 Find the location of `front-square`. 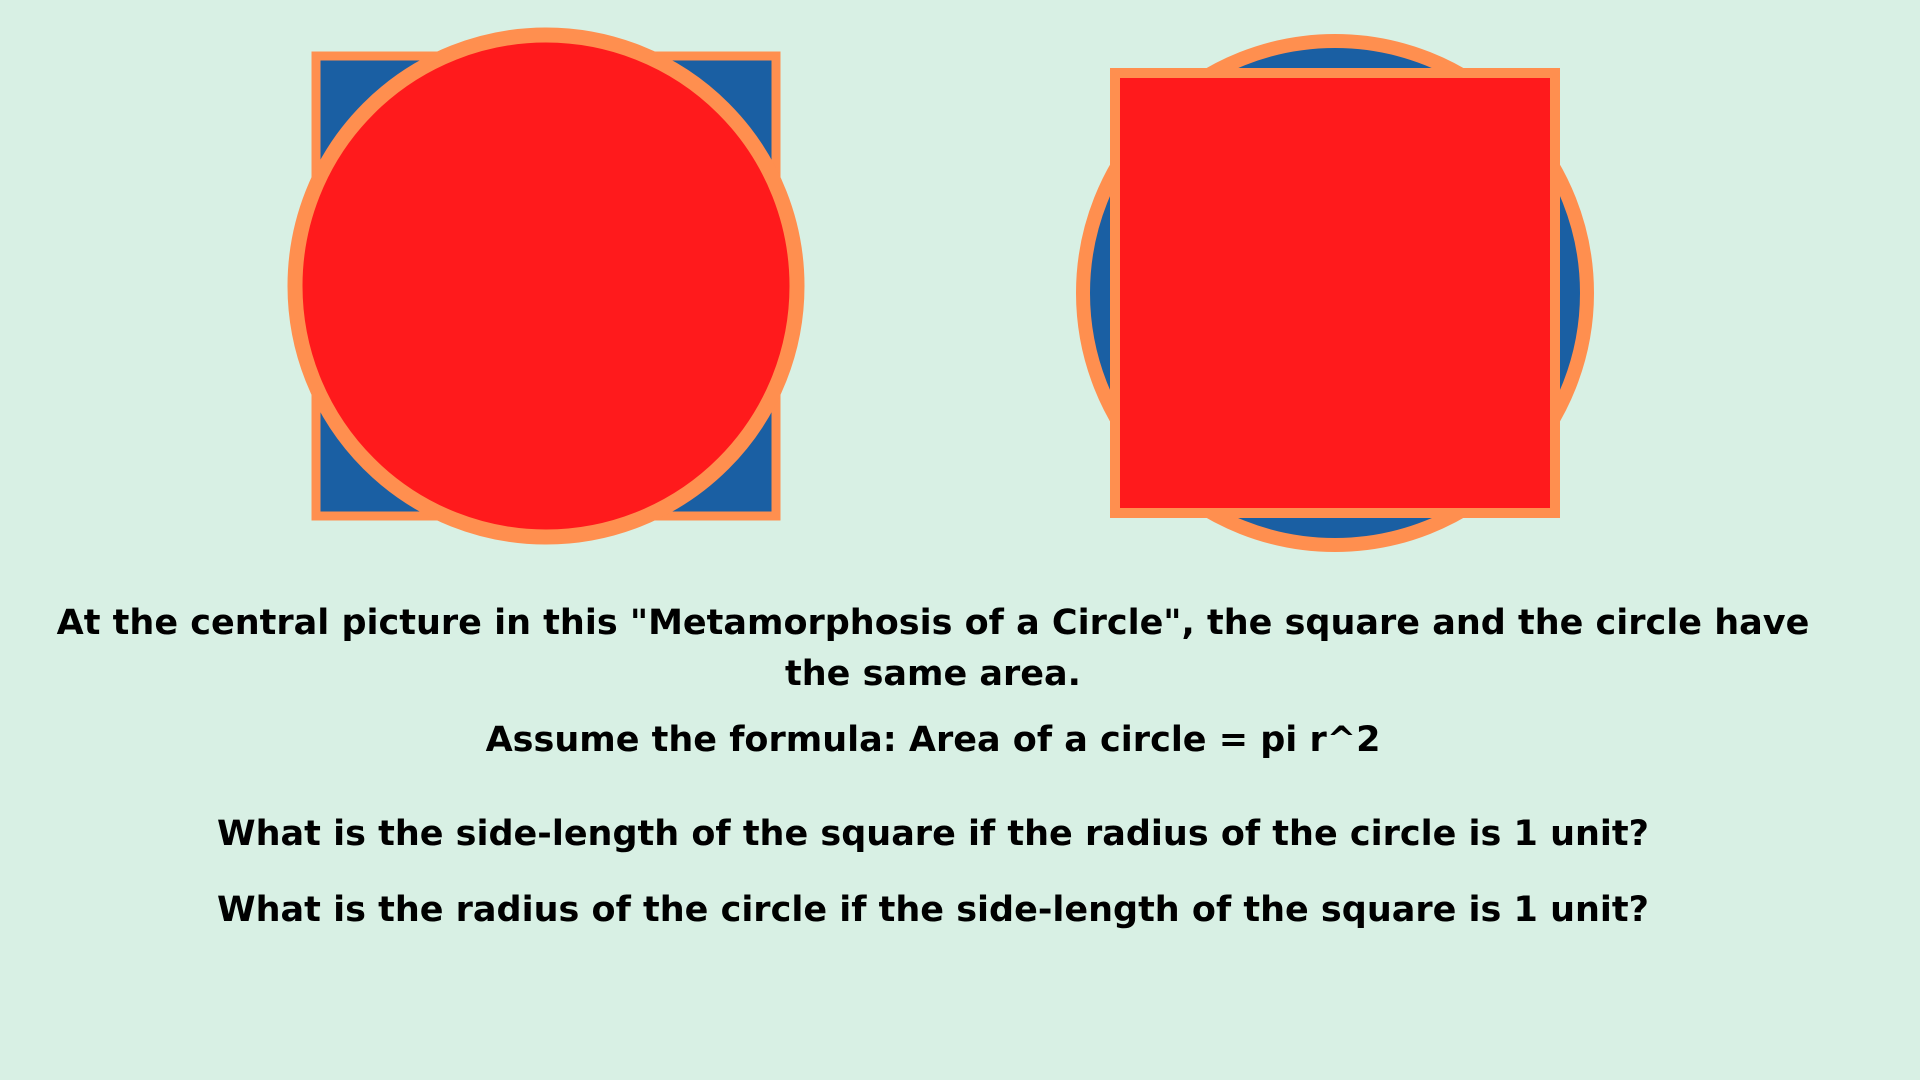

front-square is located at coordinates (1335, 293).